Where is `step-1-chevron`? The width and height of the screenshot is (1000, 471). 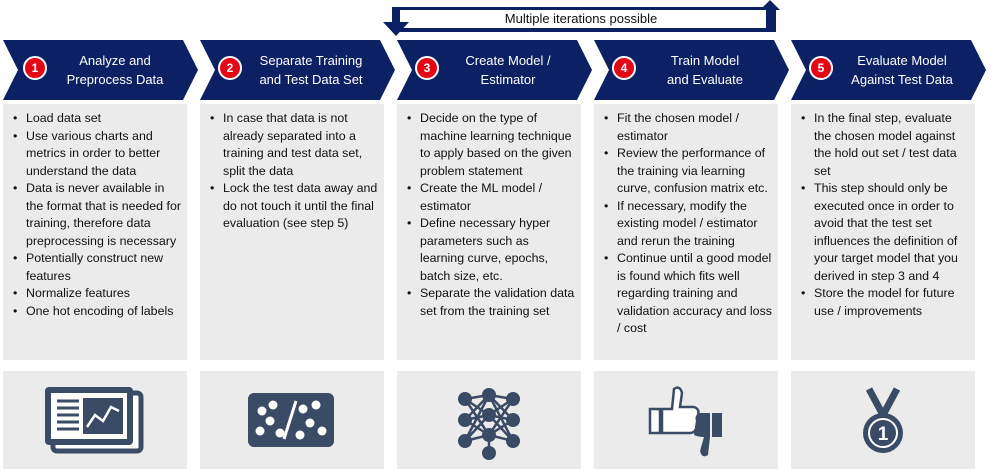
step-1-chevron is located at coordinates (100, 70).